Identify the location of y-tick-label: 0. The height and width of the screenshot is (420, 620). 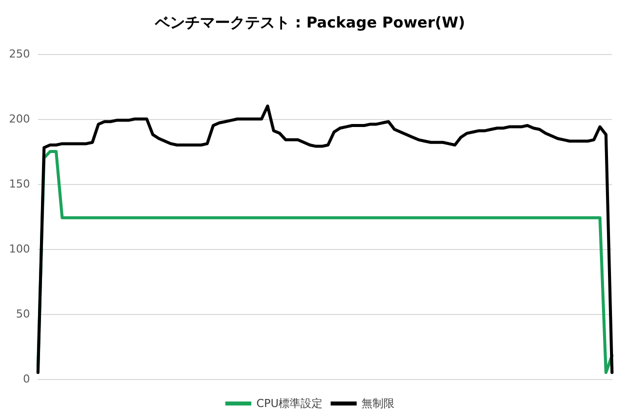
(26, 379).